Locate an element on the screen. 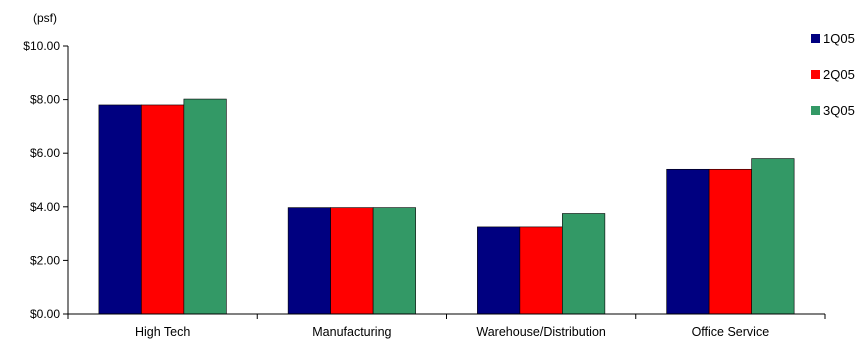 The image size is (864, 342). y-tick-label: $4.00 is located at coordinates (45, 207).